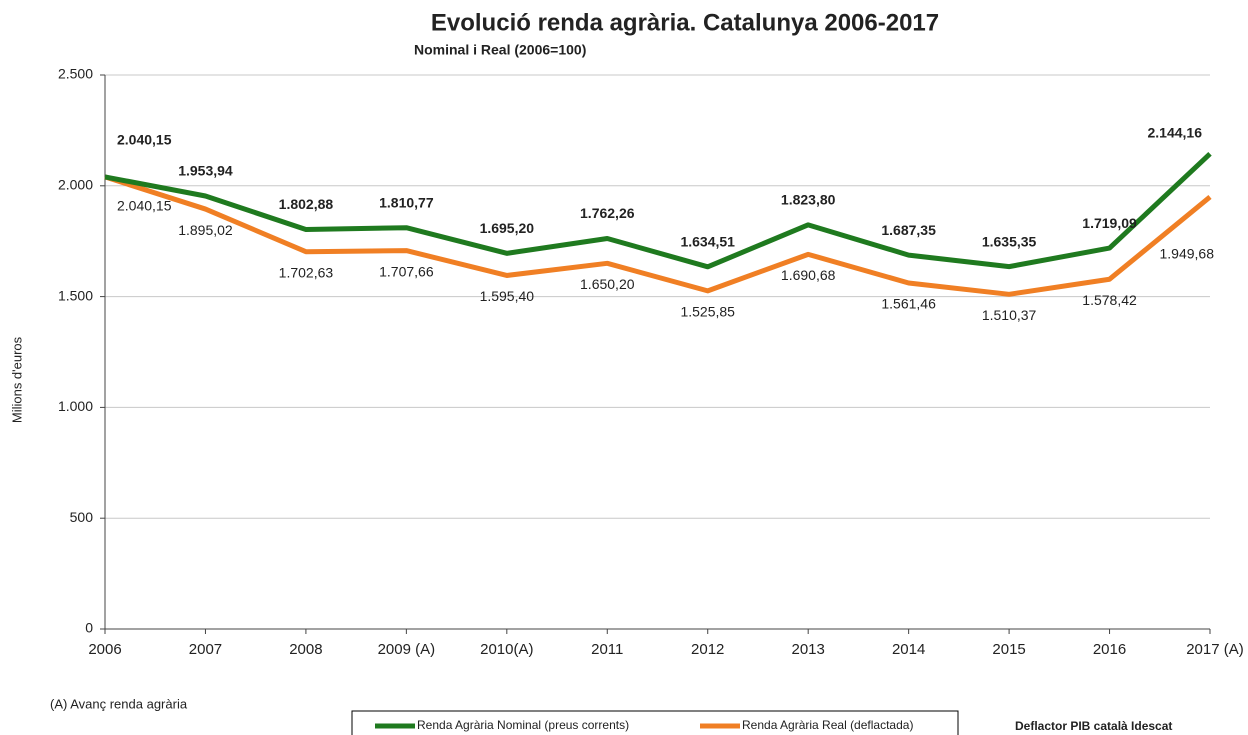 Image resolution: width=1248 pixels, height=735 pixels. Describe the element at coordinates (607, 284) in the screenshot. I see `data-label: 1.650,20` at that location.